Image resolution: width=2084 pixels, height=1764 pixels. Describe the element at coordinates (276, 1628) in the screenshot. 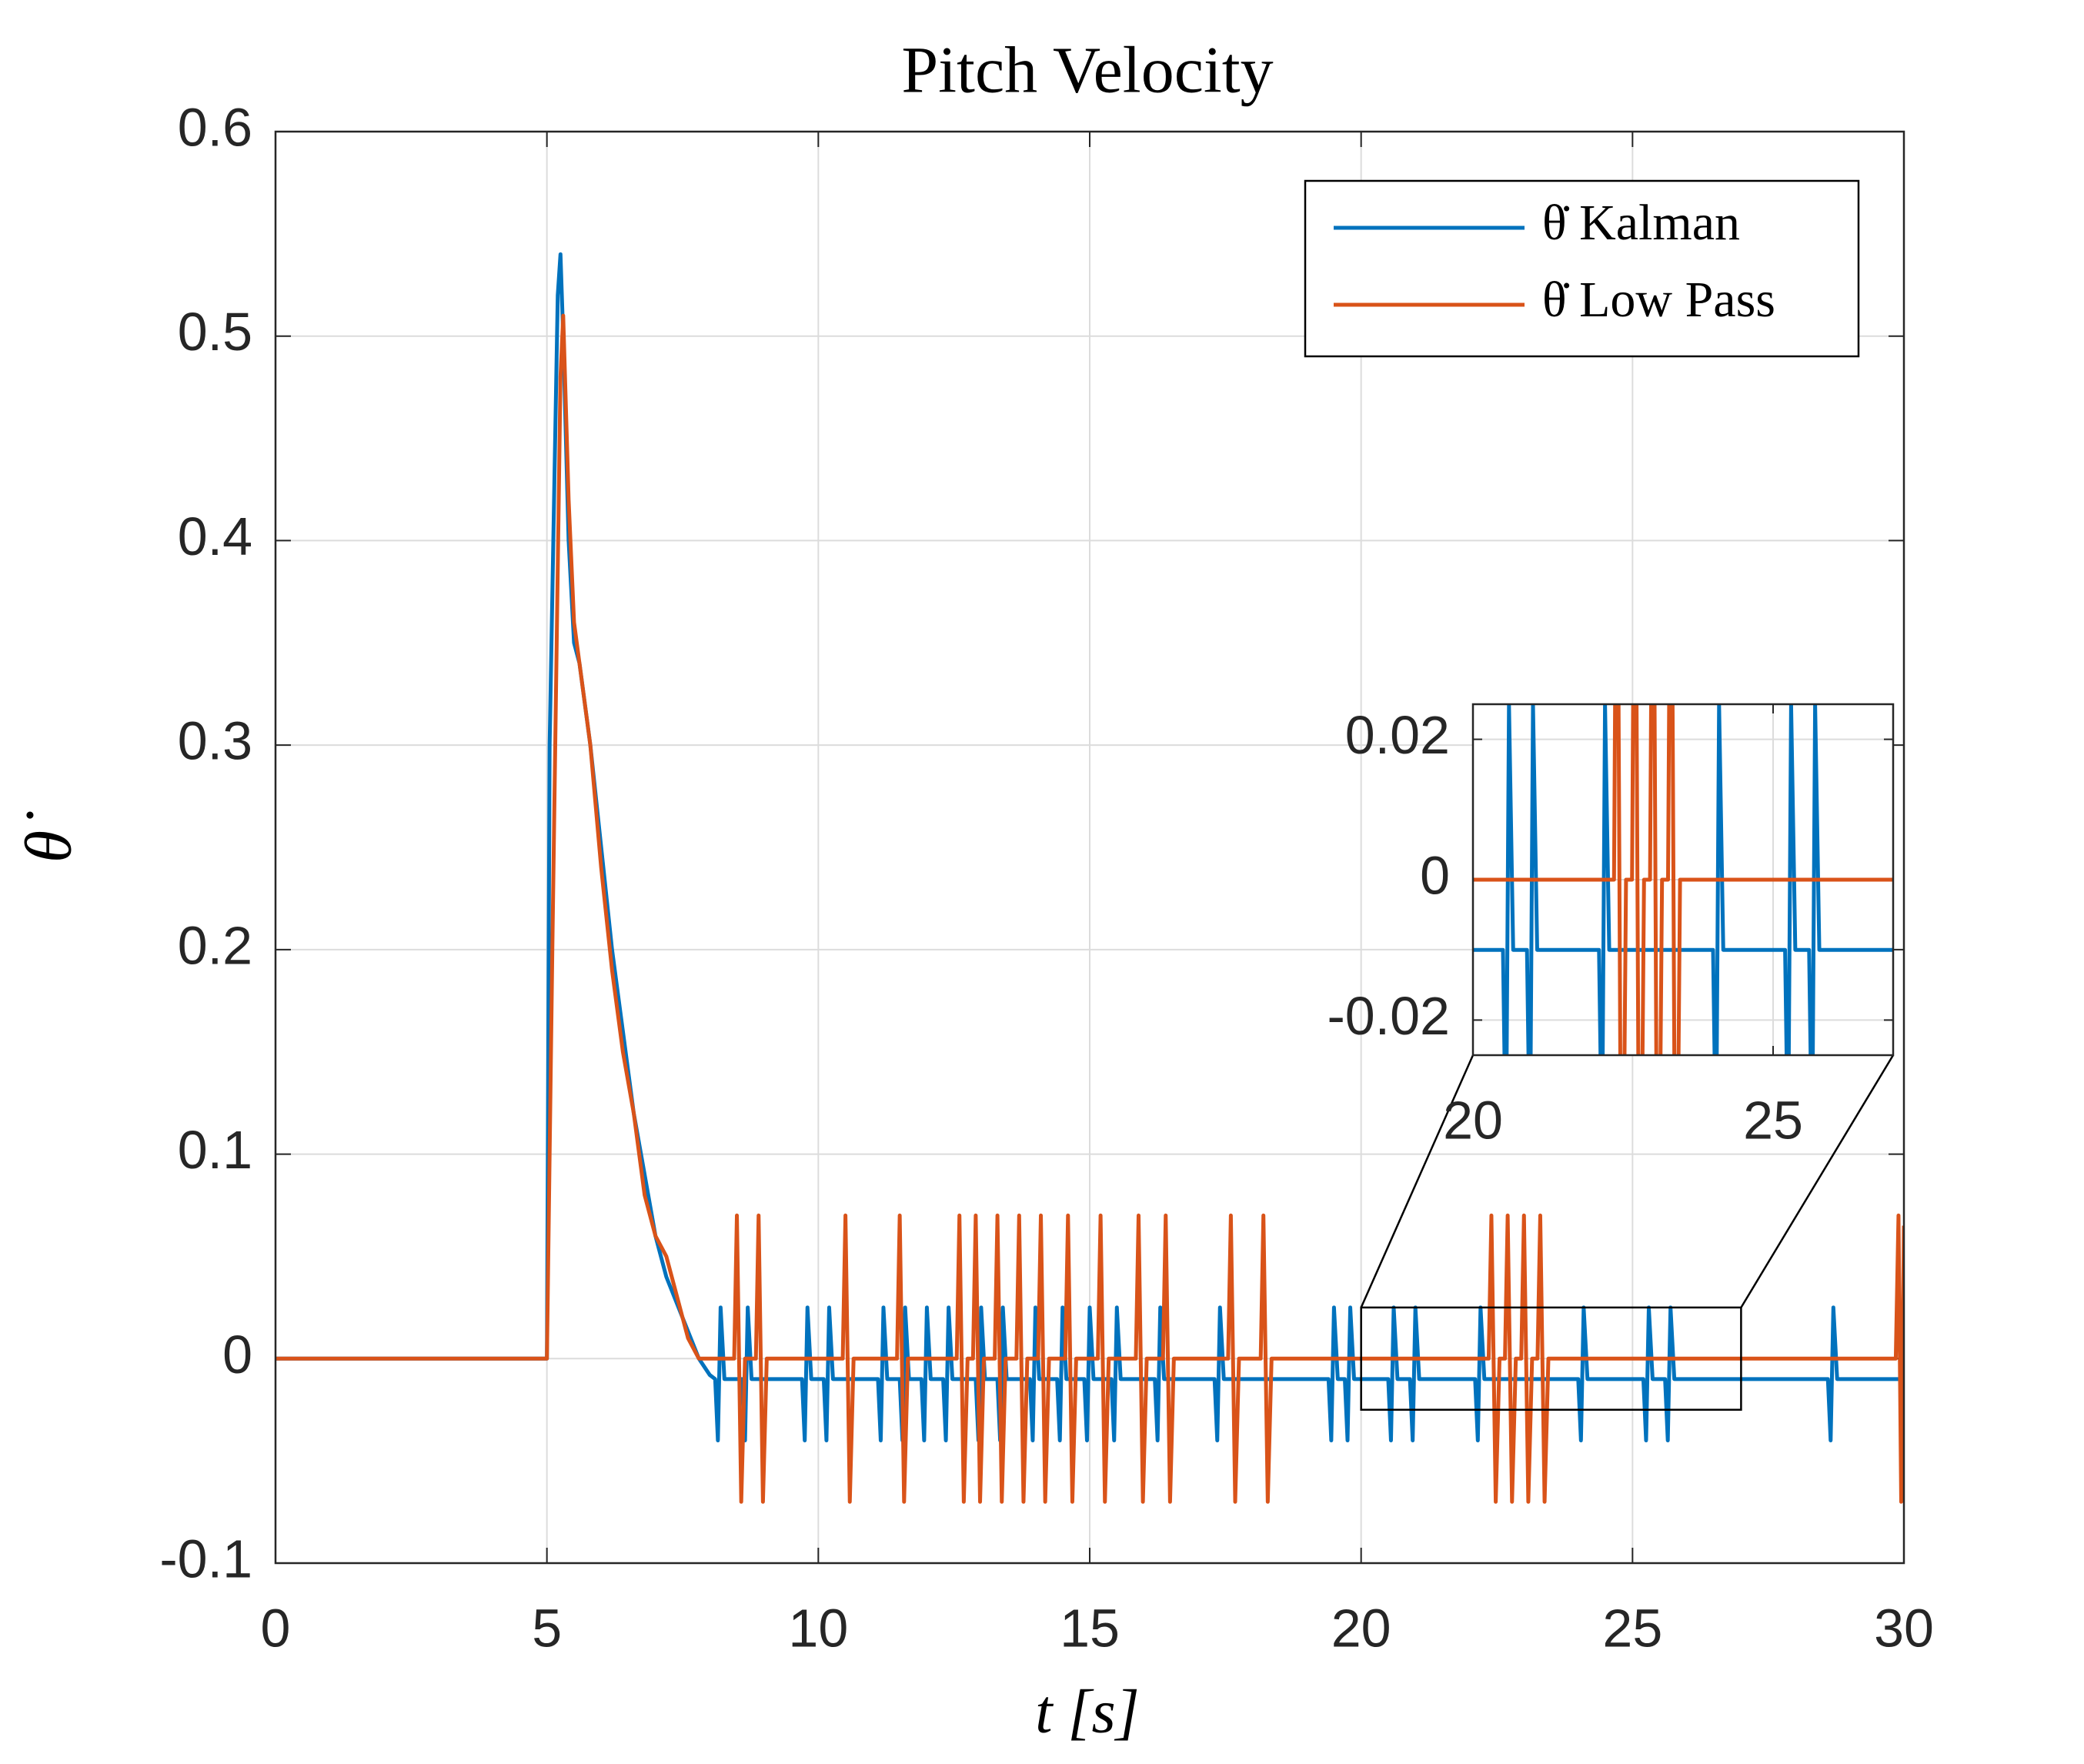

I see `x-tick-label: 0` at that location.